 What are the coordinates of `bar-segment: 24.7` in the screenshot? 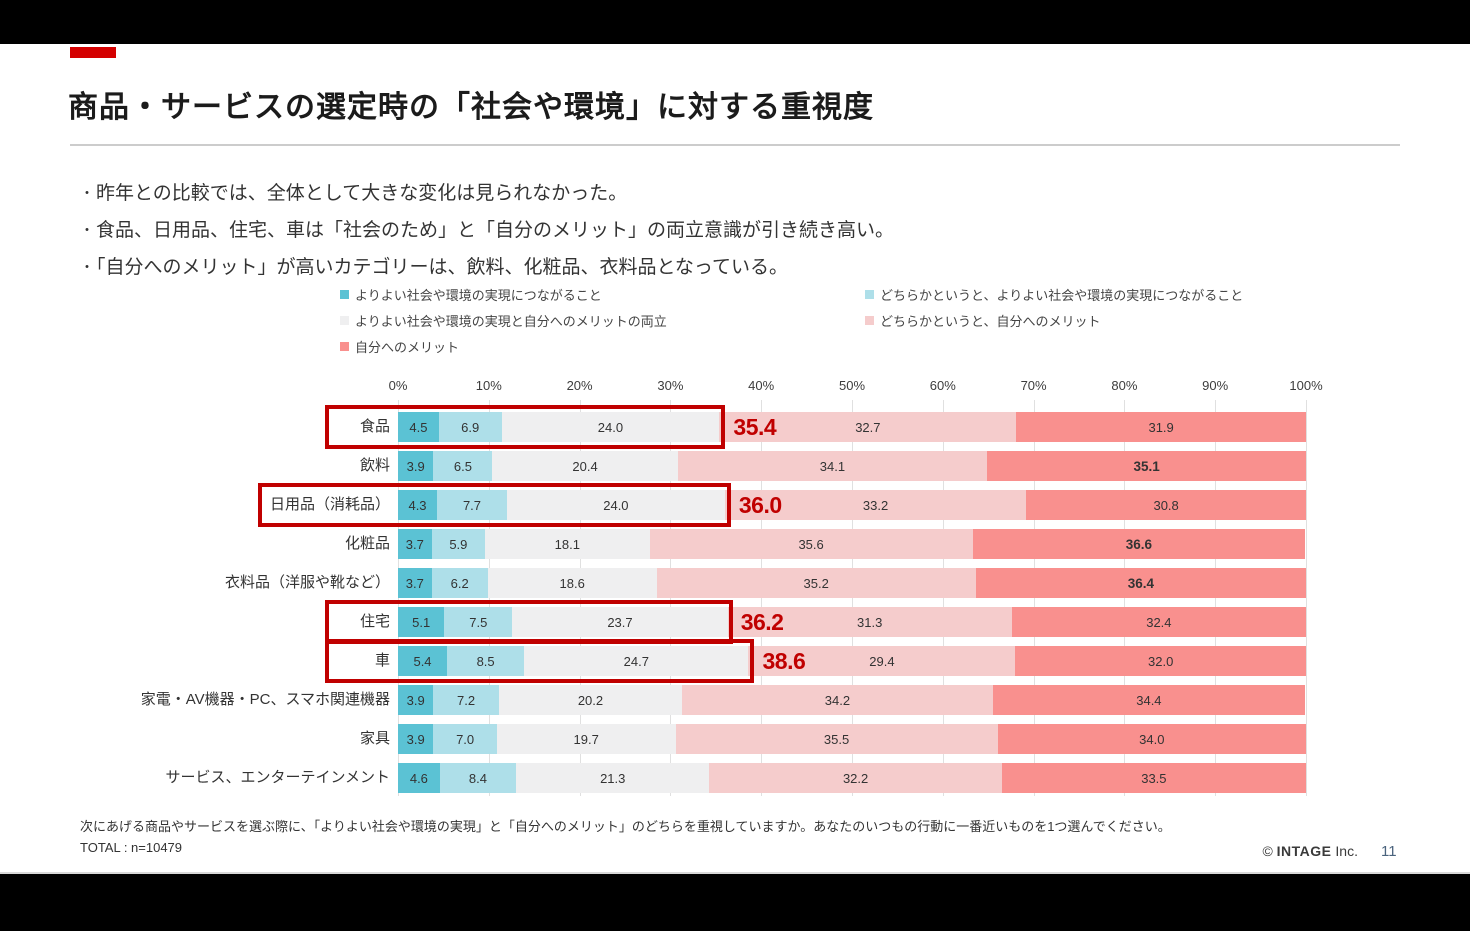 It's located at (636, 661).